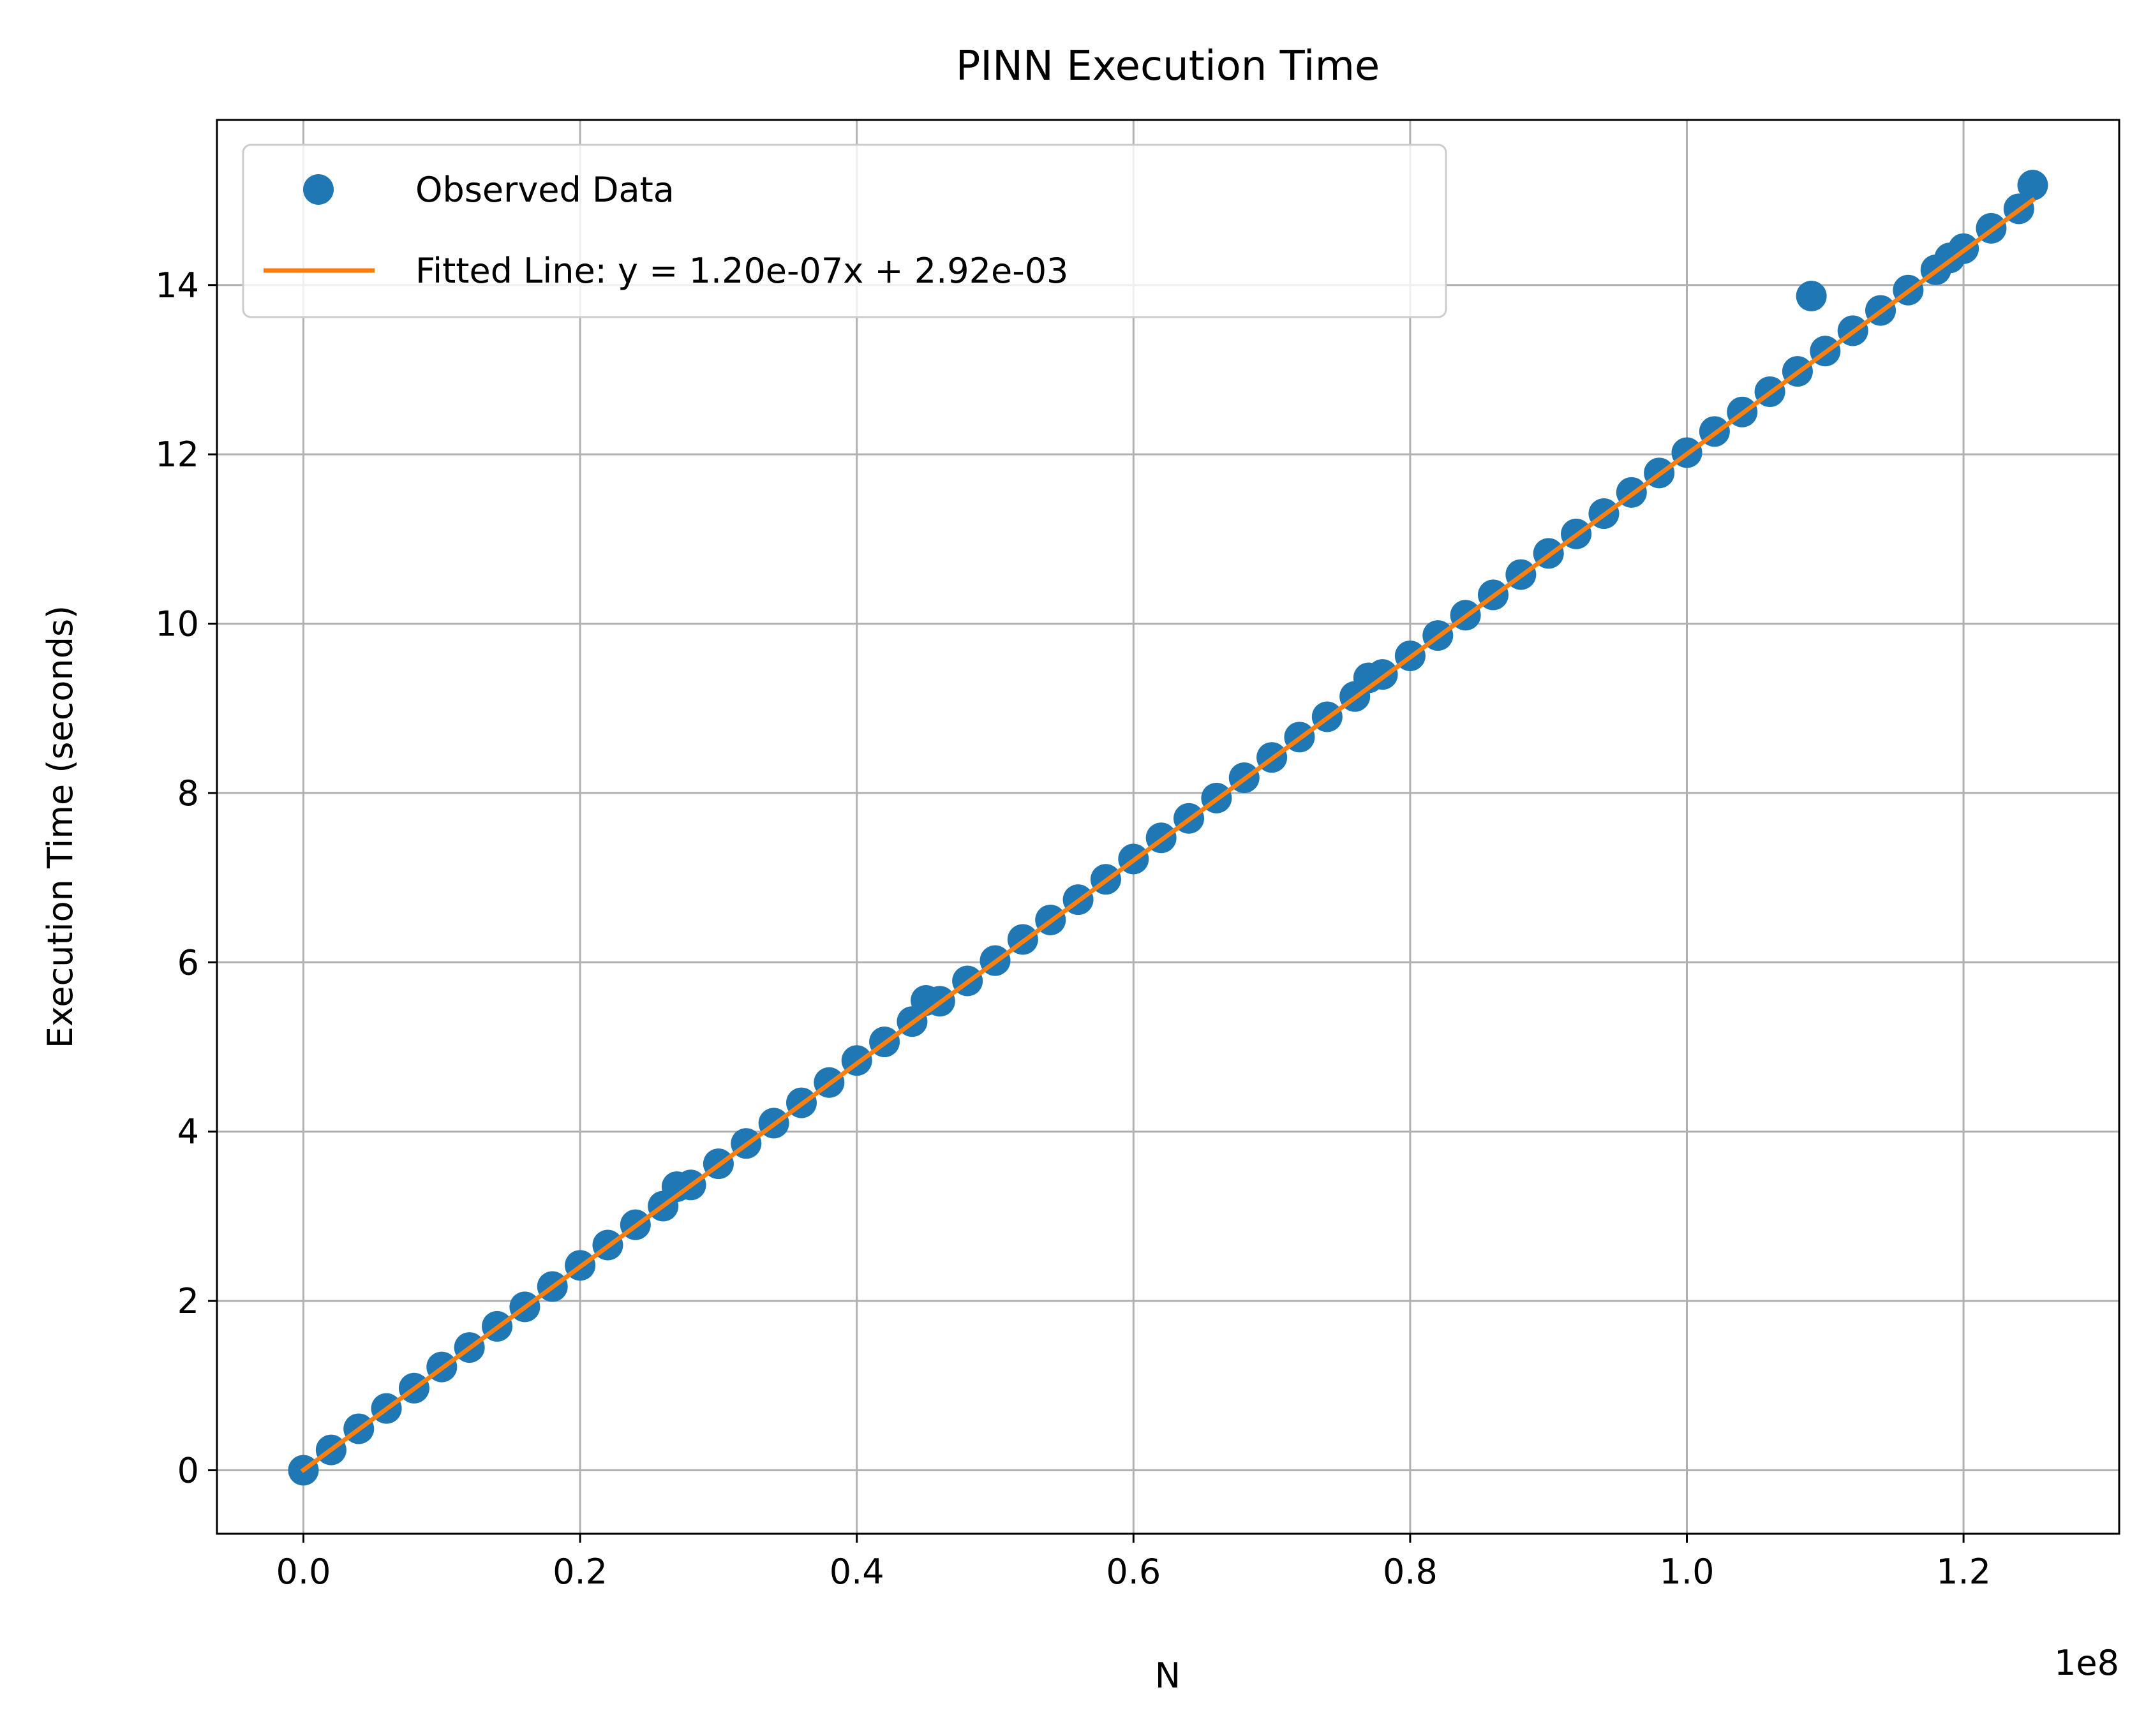  Describe the element at coordinates (188, 793) in the screenshot. I see `y-tick-label: 8` at that location.